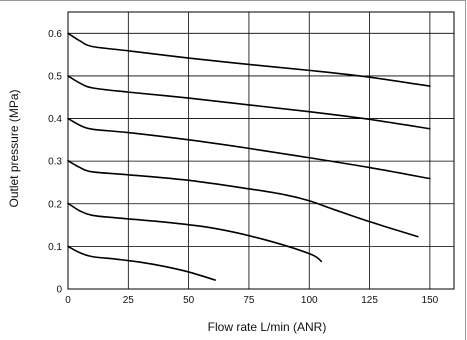 The image size is (467, 340). I want to click on frame-border-top, so click(232, 0).